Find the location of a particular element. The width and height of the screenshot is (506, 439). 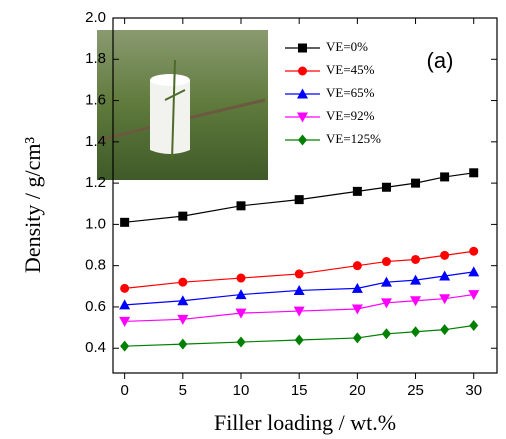

inset-photo is located at coordinates (182, 105).